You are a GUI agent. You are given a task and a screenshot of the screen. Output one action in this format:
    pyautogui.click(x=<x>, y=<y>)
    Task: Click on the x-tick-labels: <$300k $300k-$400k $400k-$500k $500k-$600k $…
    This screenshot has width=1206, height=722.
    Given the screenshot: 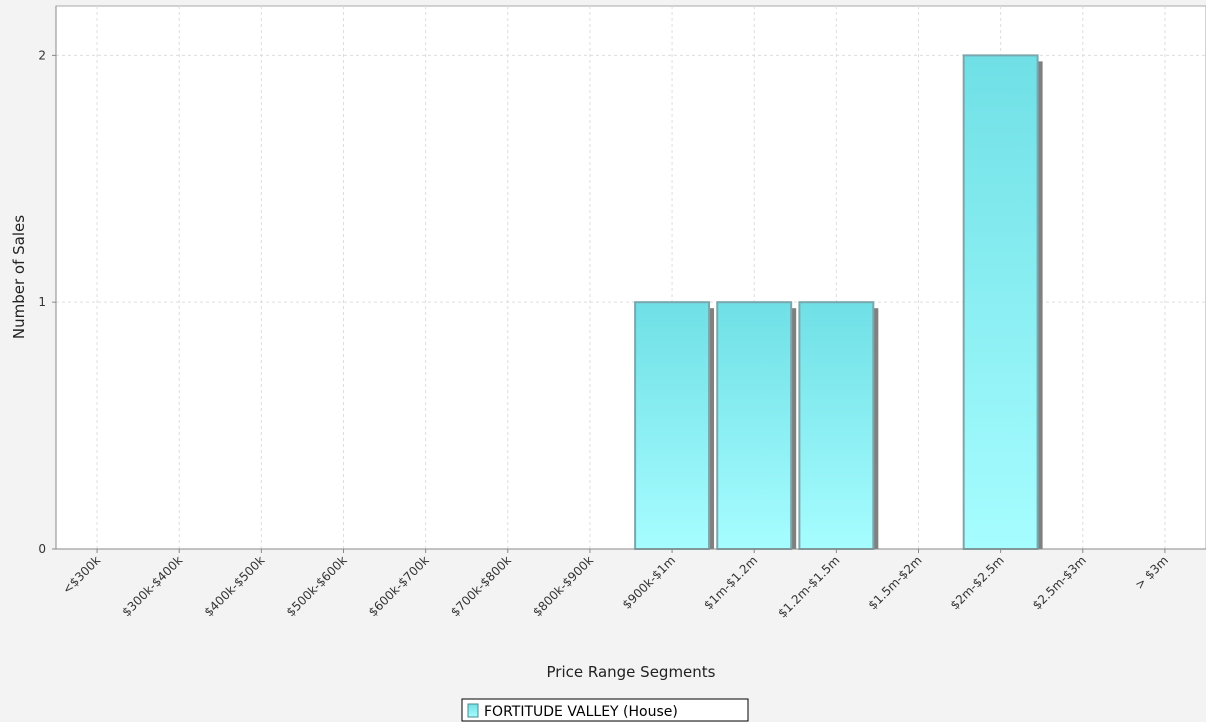 What is the action you would take?
    pyautogui.click(x=615, y=586)
    